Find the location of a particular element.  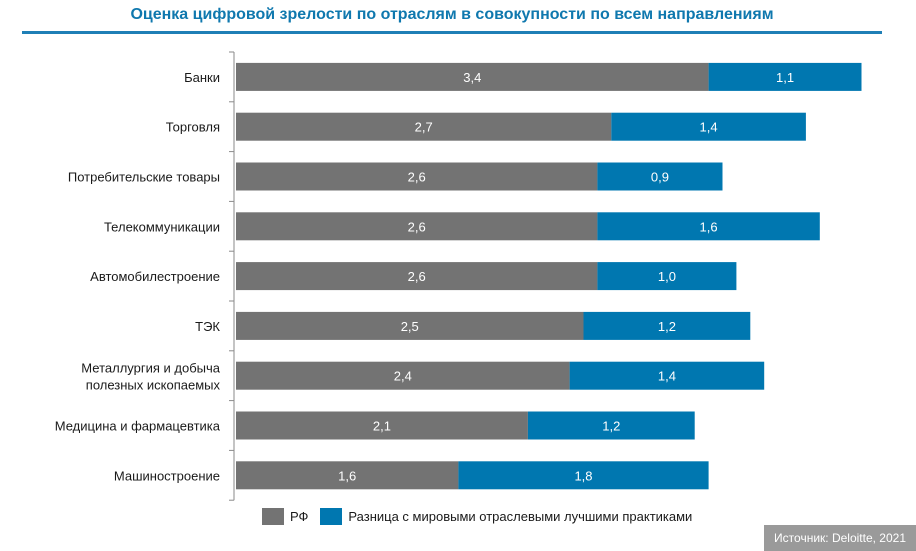

category-label: Автомобилестроение is located at coordinates (155, 276).